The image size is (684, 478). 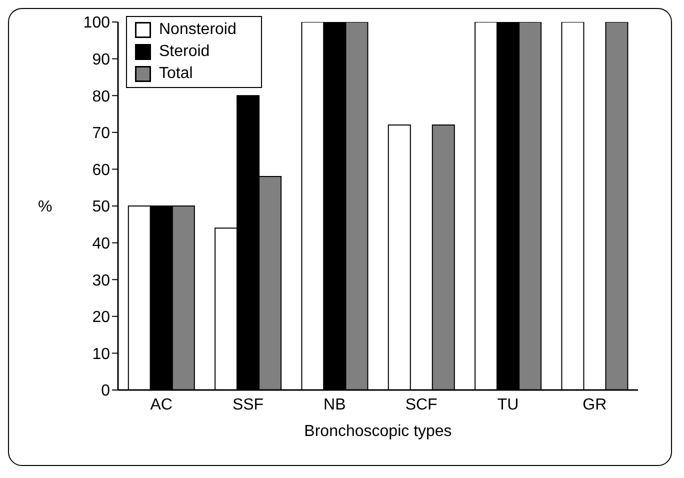 What do you see at coordinates (248, 405) in the screenshot?
I see `x-tick-label: SSF` at bounding box center [248, 405].